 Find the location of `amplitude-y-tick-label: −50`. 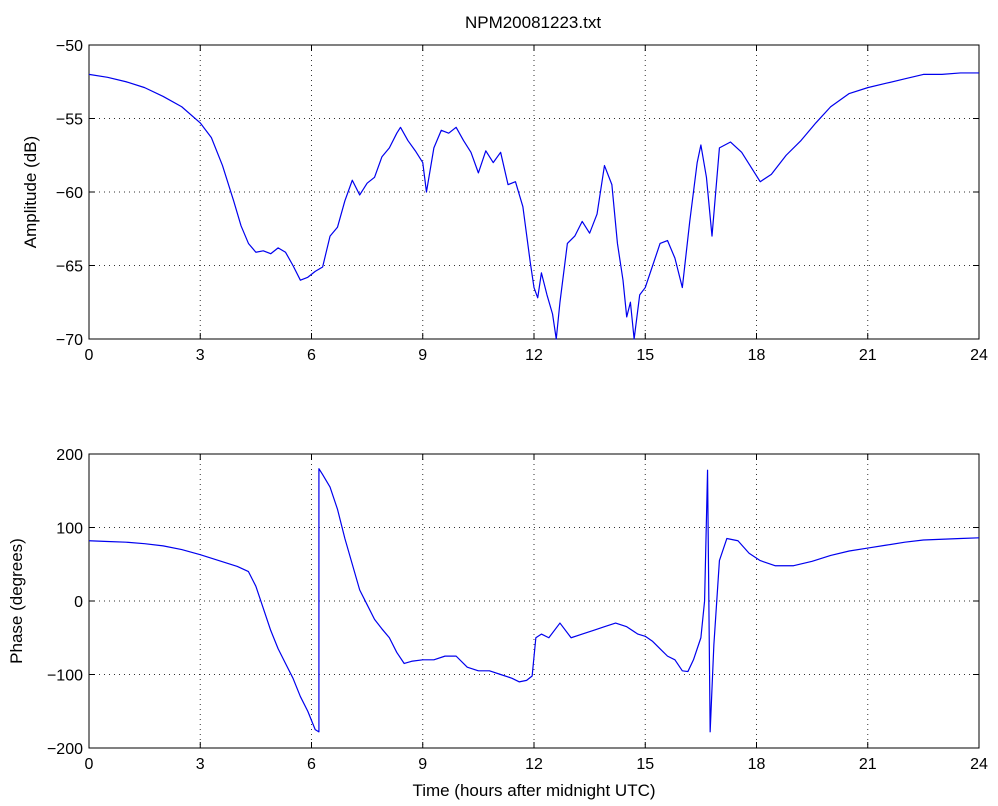

amplitude-y-tick-label: −50 is located at coordinates (69, 46).